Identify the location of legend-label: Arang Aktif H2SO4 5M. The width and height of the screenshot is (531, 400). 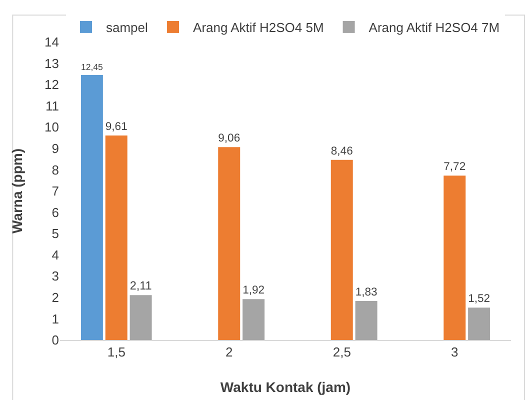
(258, 28).